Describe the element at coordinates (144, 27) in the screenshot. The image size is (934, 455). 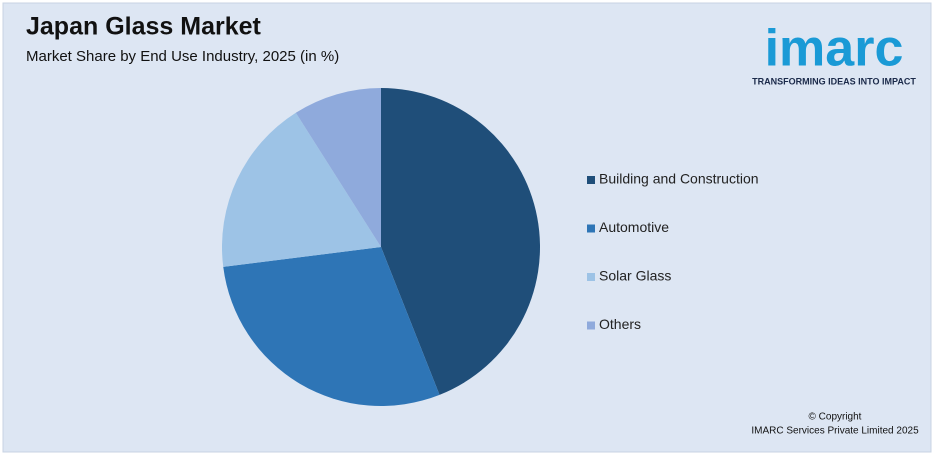
I see `chart-title: Japan Glass Market` at that location.